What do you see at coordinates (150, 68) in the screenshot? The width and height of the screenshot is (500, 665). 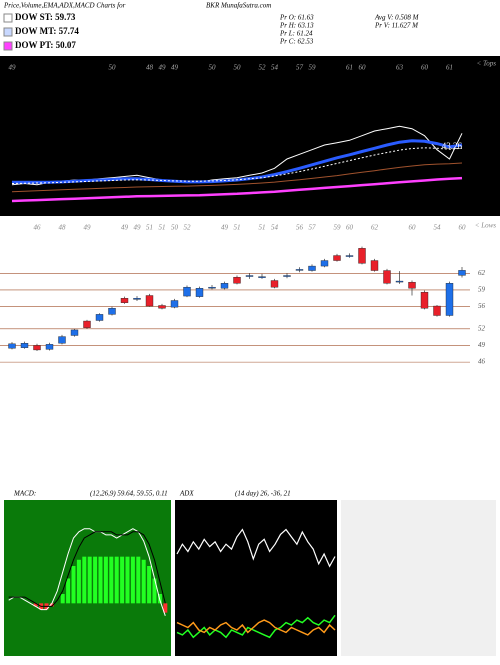 I see `top-label: 48` at bounding box center [150, 68].